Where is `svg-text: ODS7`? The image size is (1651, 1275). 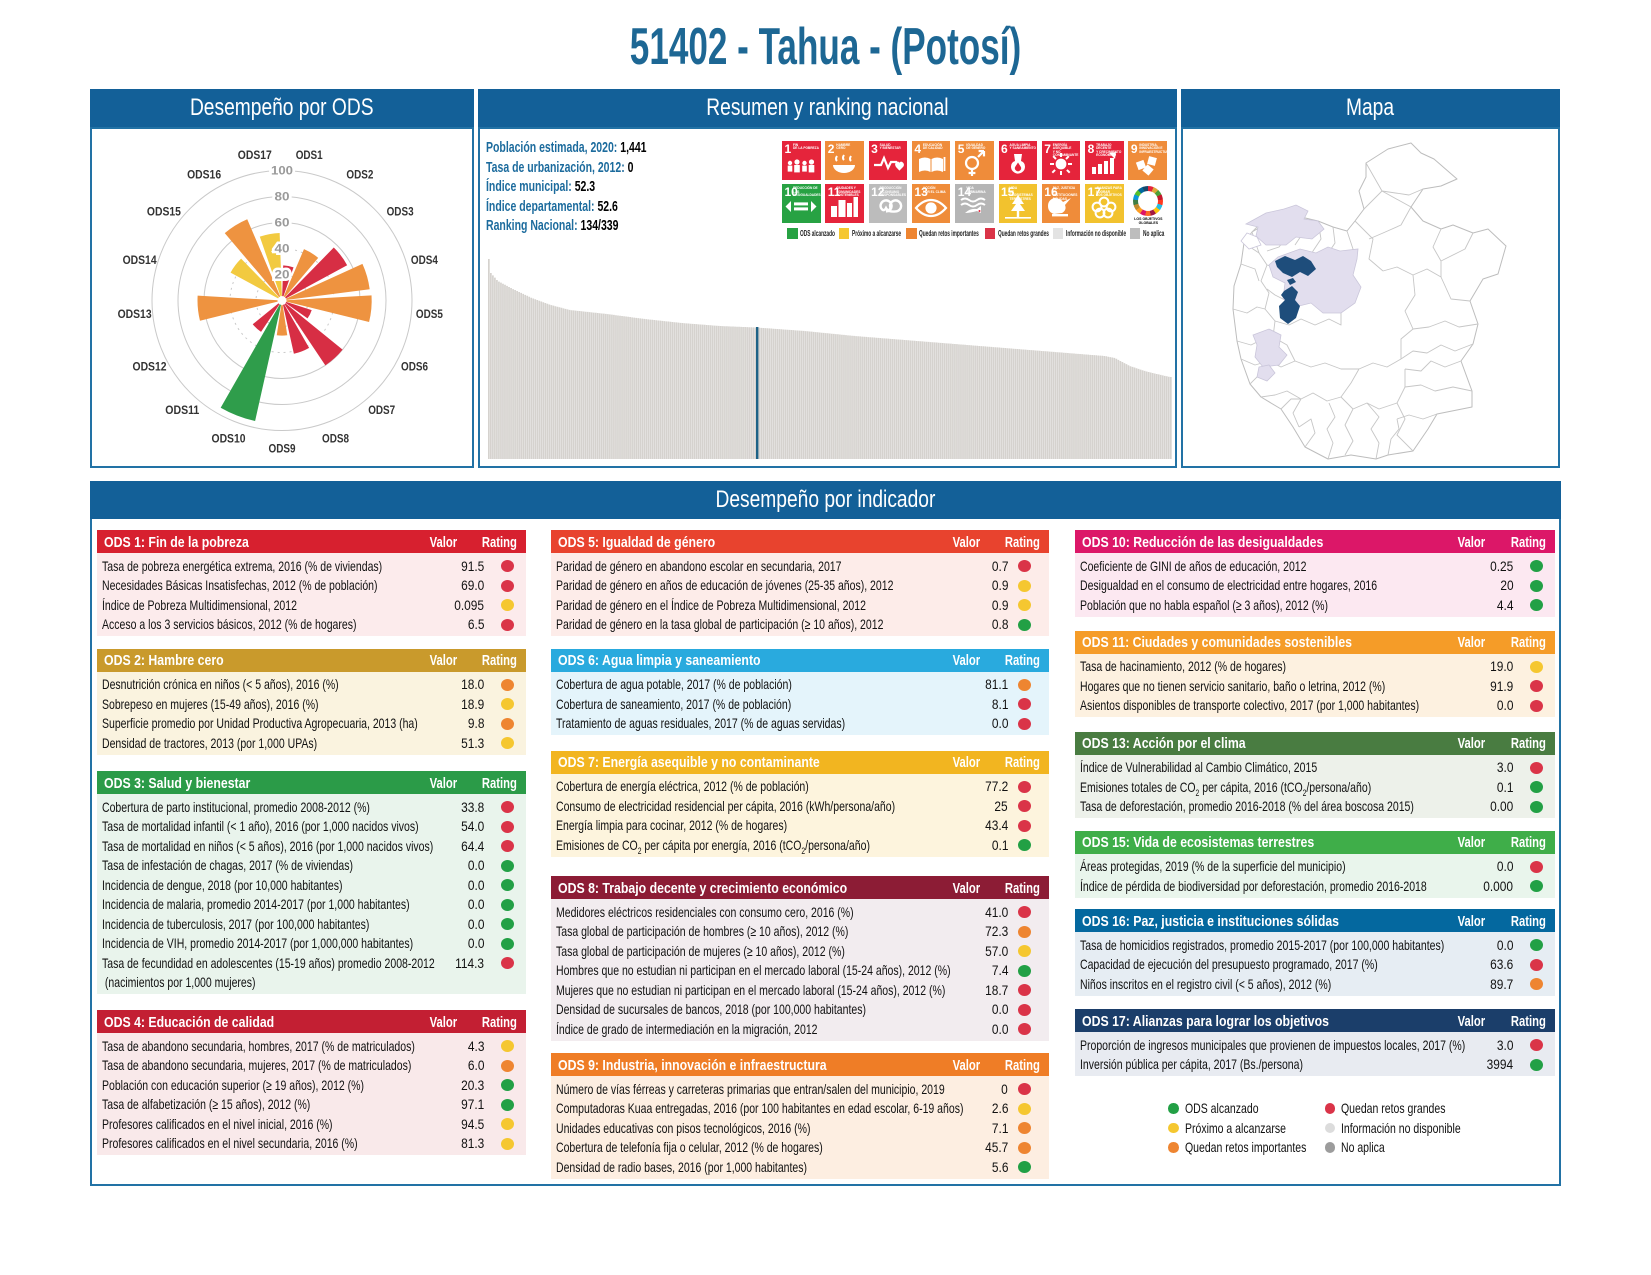 svg-text: ODS7 is located at coordinates (381, 410).